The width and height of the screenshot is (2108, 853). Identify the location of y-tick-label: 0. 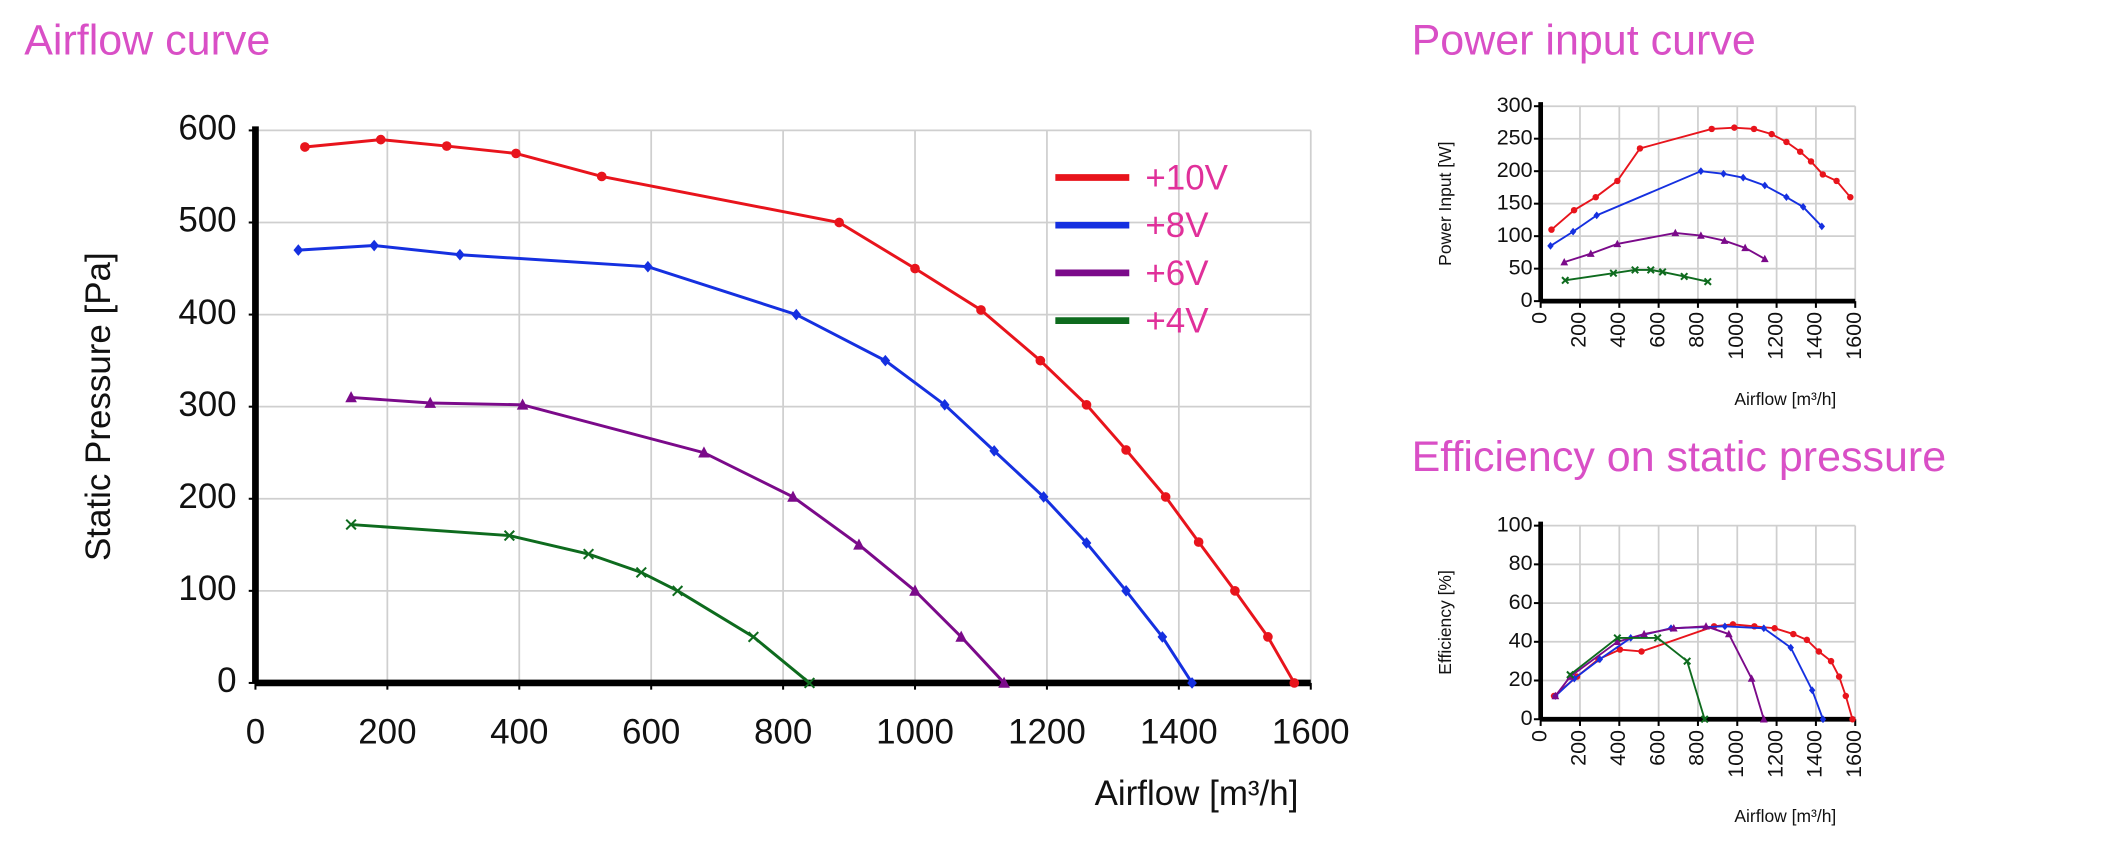
(226, 680).